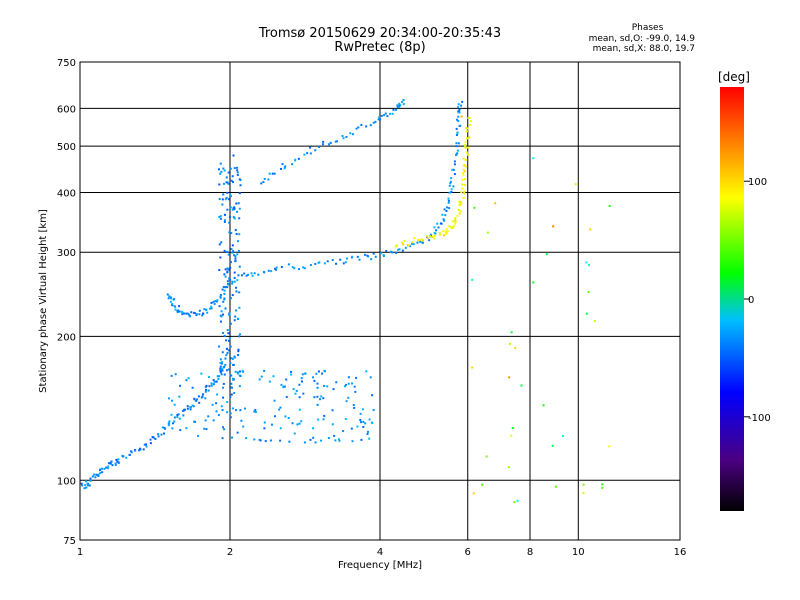  I want to click on x-tick-label-10: 10, so click(578, 552).